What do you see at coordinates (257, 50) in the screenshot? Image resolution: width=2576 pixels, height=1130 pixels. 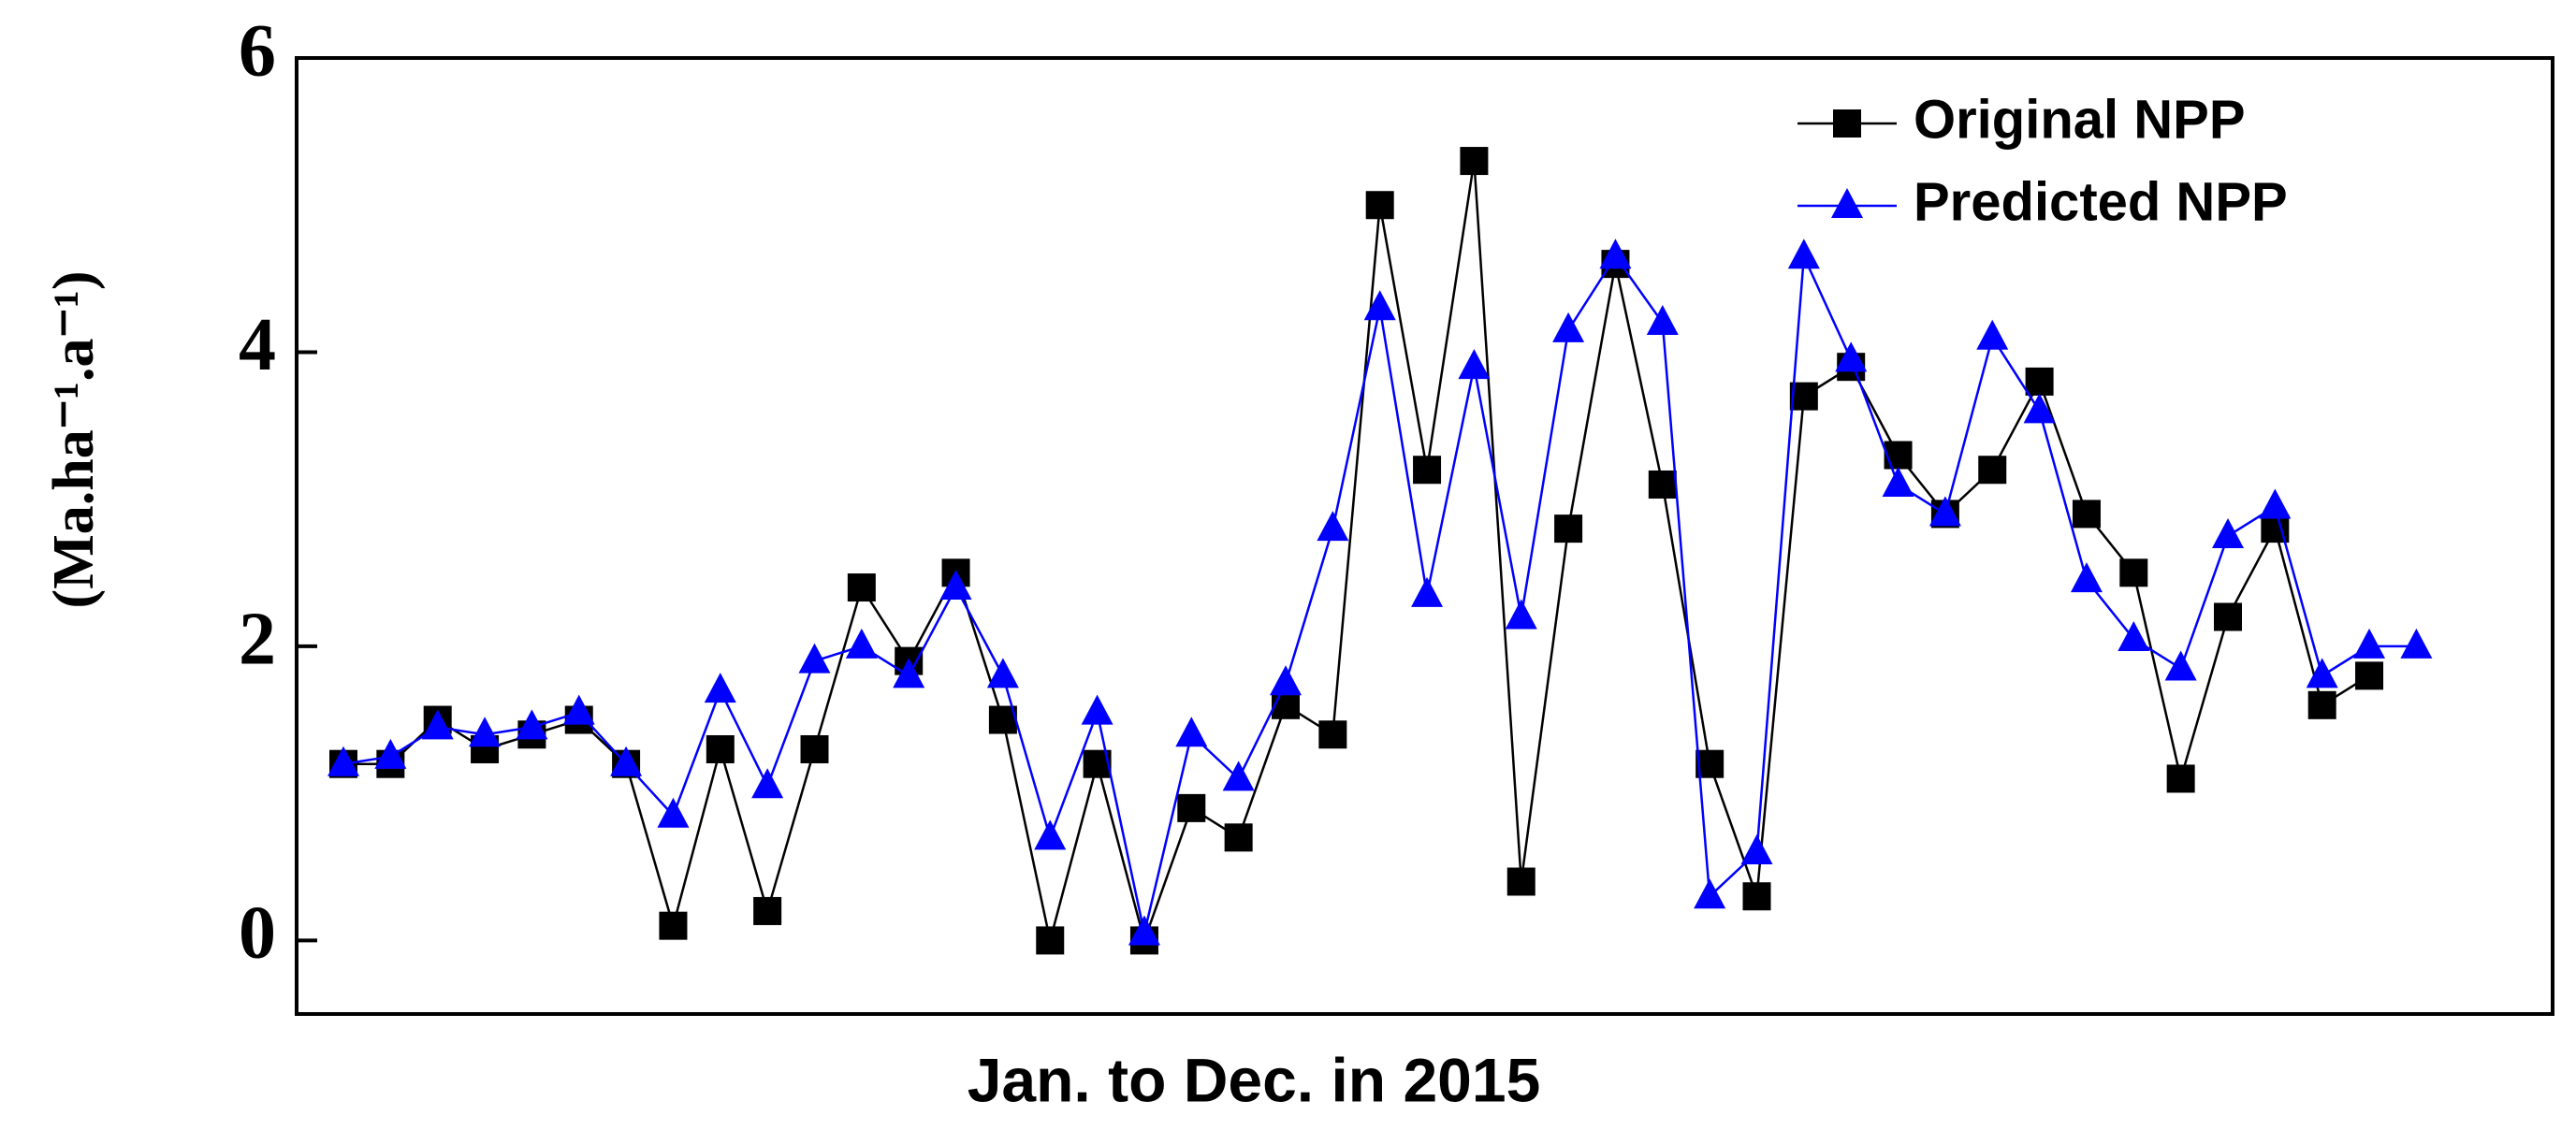 I see `y-tick-label: 6` at bounding box center [257, 50].